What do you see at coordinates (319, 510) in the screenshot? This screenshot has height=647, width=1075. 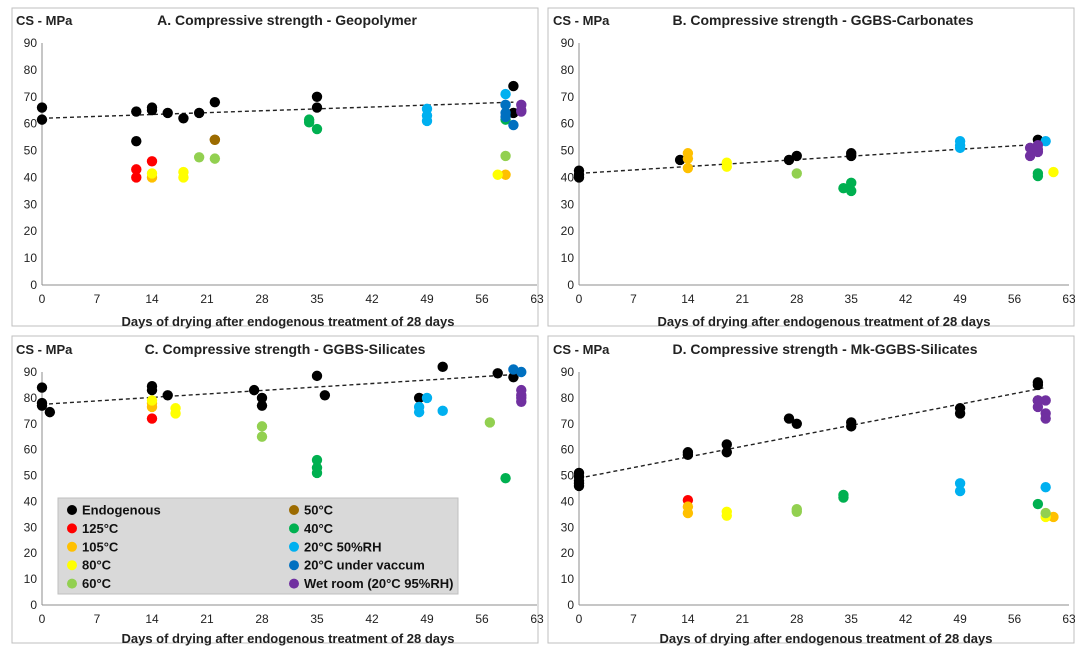 I see `legend-label-t50: 50°C` at bounding box center [319, 510].